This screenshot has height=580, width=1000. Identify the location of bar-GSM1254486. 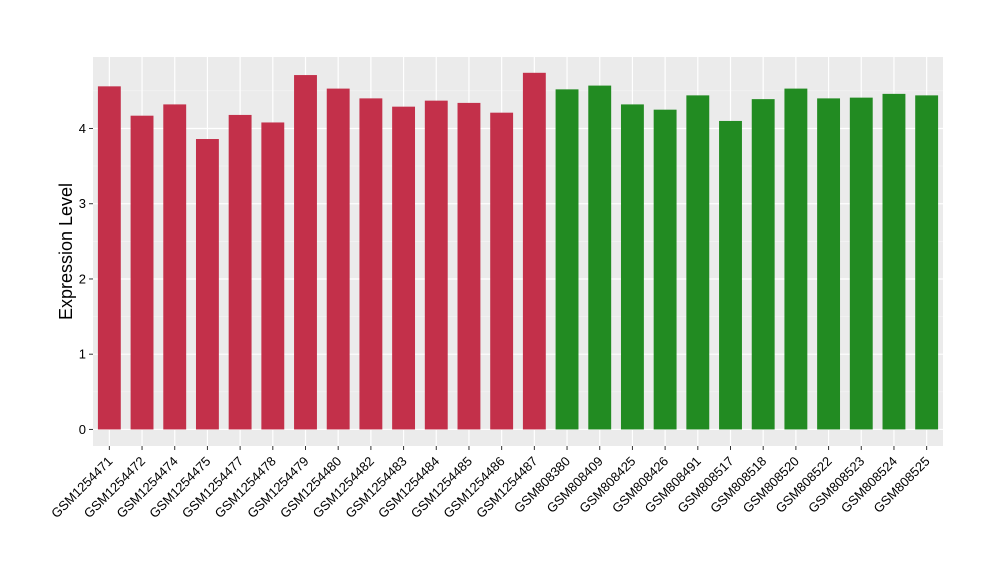
(502, 271).